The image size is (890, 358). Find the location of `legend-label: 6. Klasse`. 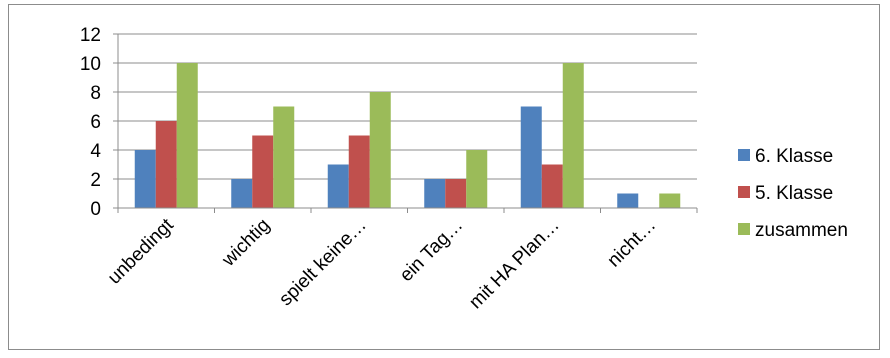

legend-label: 6. Klasse is located at coordinates (794, 156).